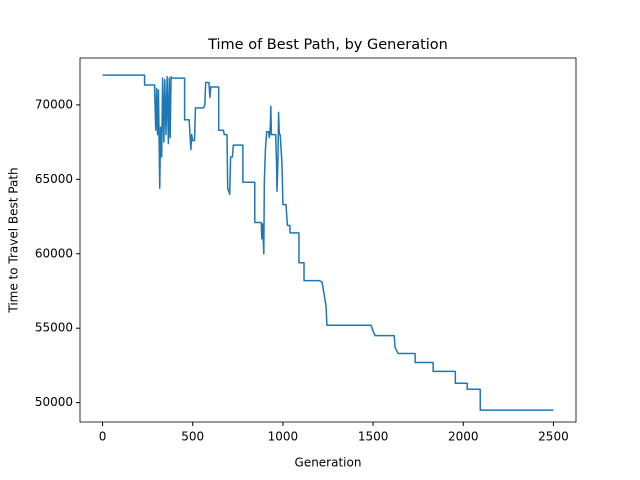  I want to click on y-tick-label: 50000, so click(54, 402).